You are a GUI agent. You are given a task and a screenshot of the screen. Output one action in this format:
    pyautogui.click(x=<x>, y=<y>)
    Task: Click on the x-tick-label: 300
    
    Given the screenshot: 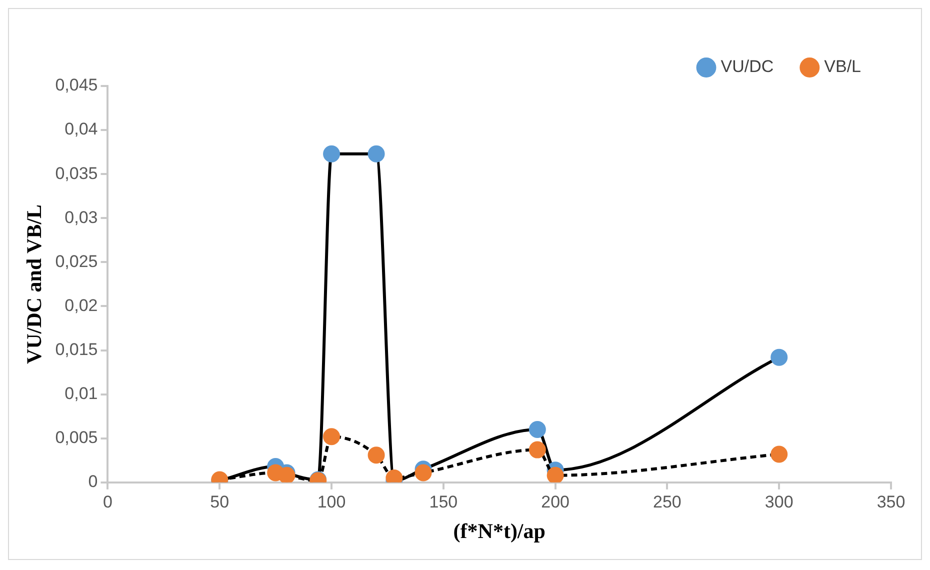 What is the action you would take?
    pyautogui.click(x=779, y=502)
    